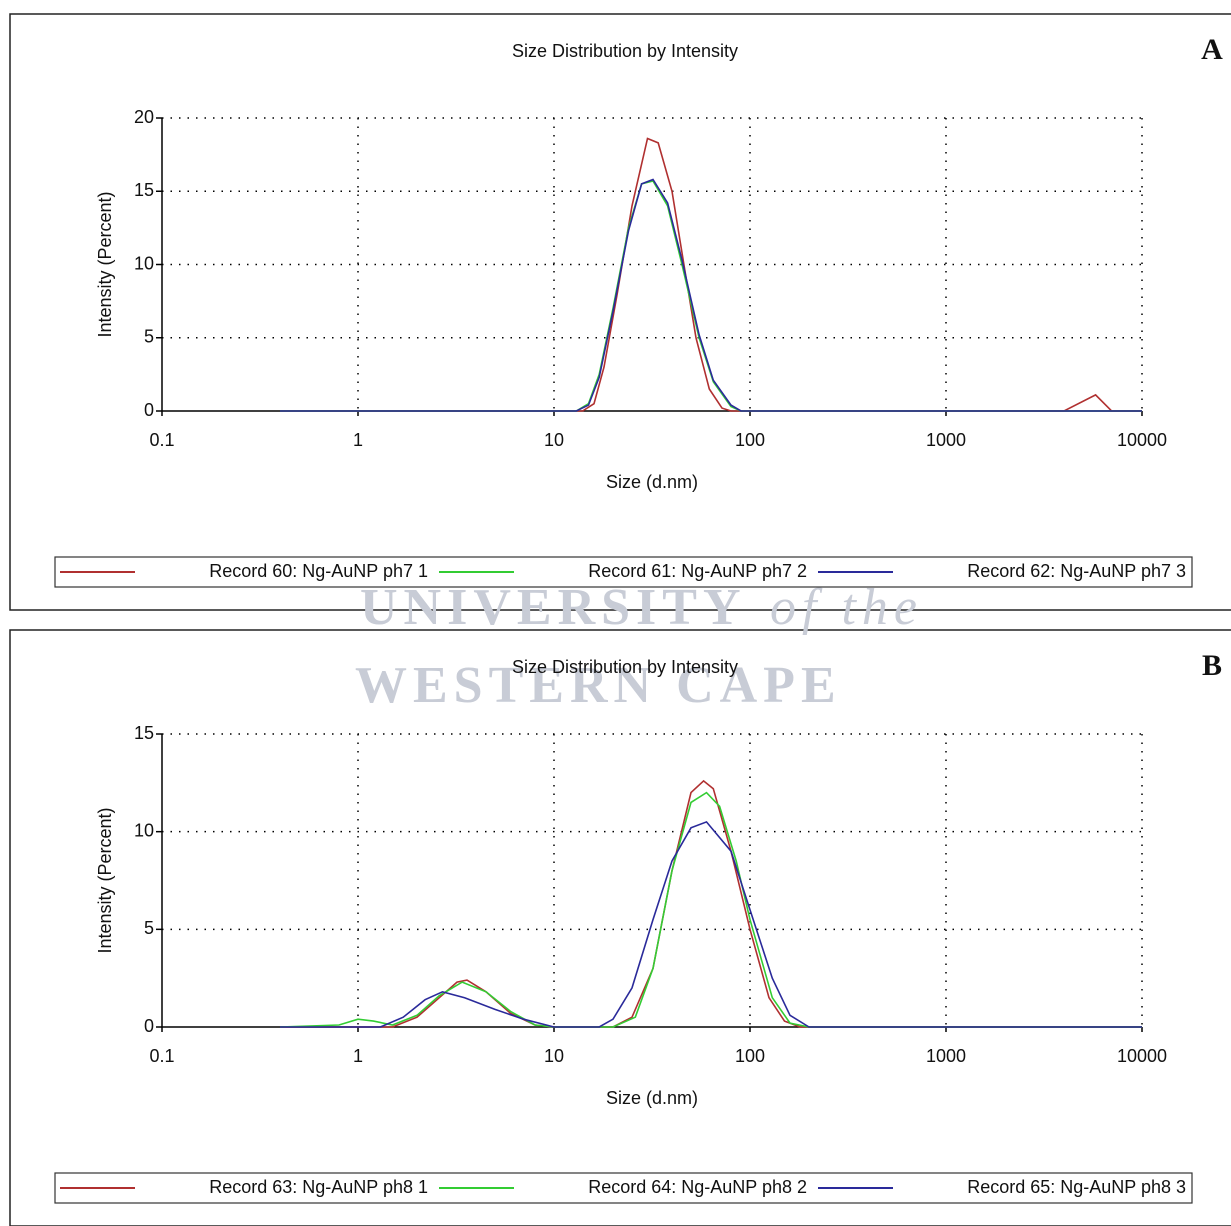 This screenshot has width=1231, height=1226. What do you see at coordinates (598, 685) in the screenshot?
I see `watermark: WESTERN CAPE` at bounding box center [598, 685].